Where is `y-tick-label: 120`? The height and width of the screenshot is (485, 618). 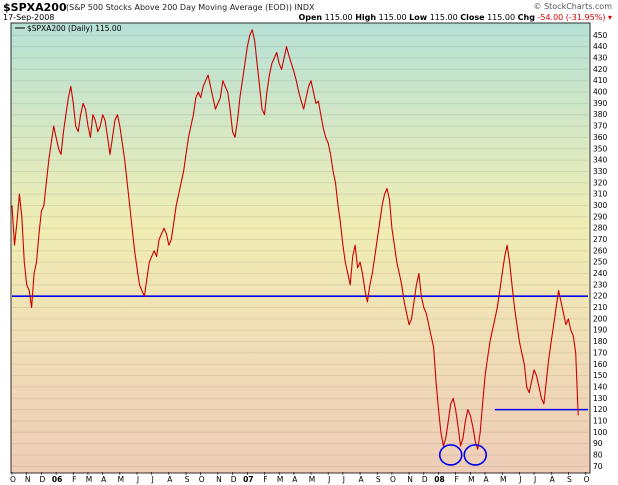
y-tick-label: 120 is located at coordinates (600, 409).